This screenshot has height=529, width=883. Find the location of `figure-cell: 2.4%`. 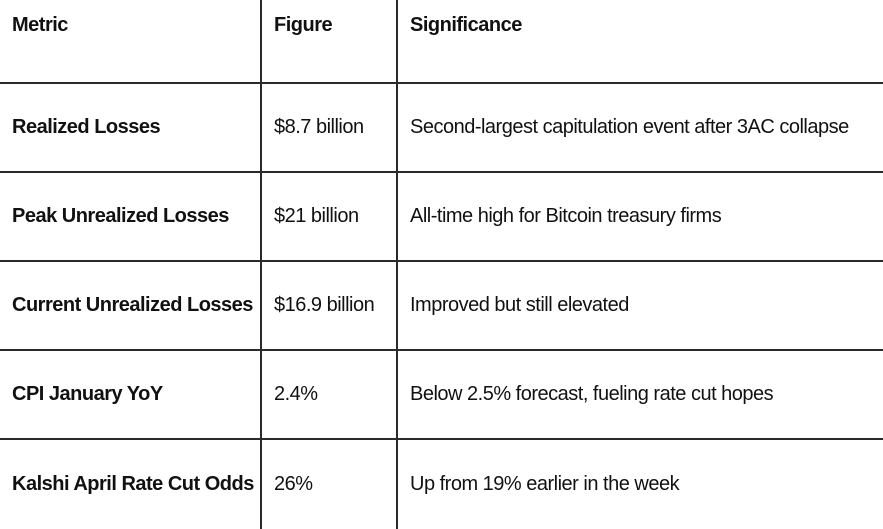

figure-cell: 2.4% is located at coordinates (296, 394).